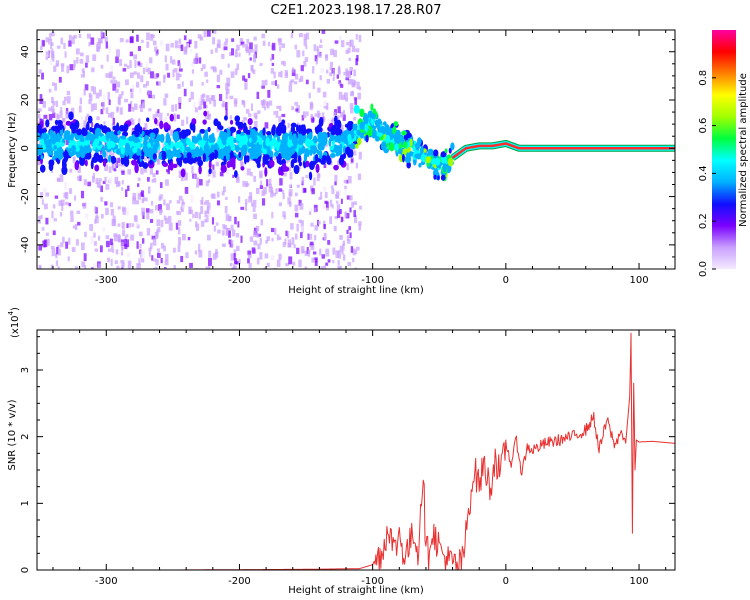 Image resolution: width=750 pixels, height=600 pixels. I want to click on spectrogram-x-tick-label: -100, so click(372, 280).